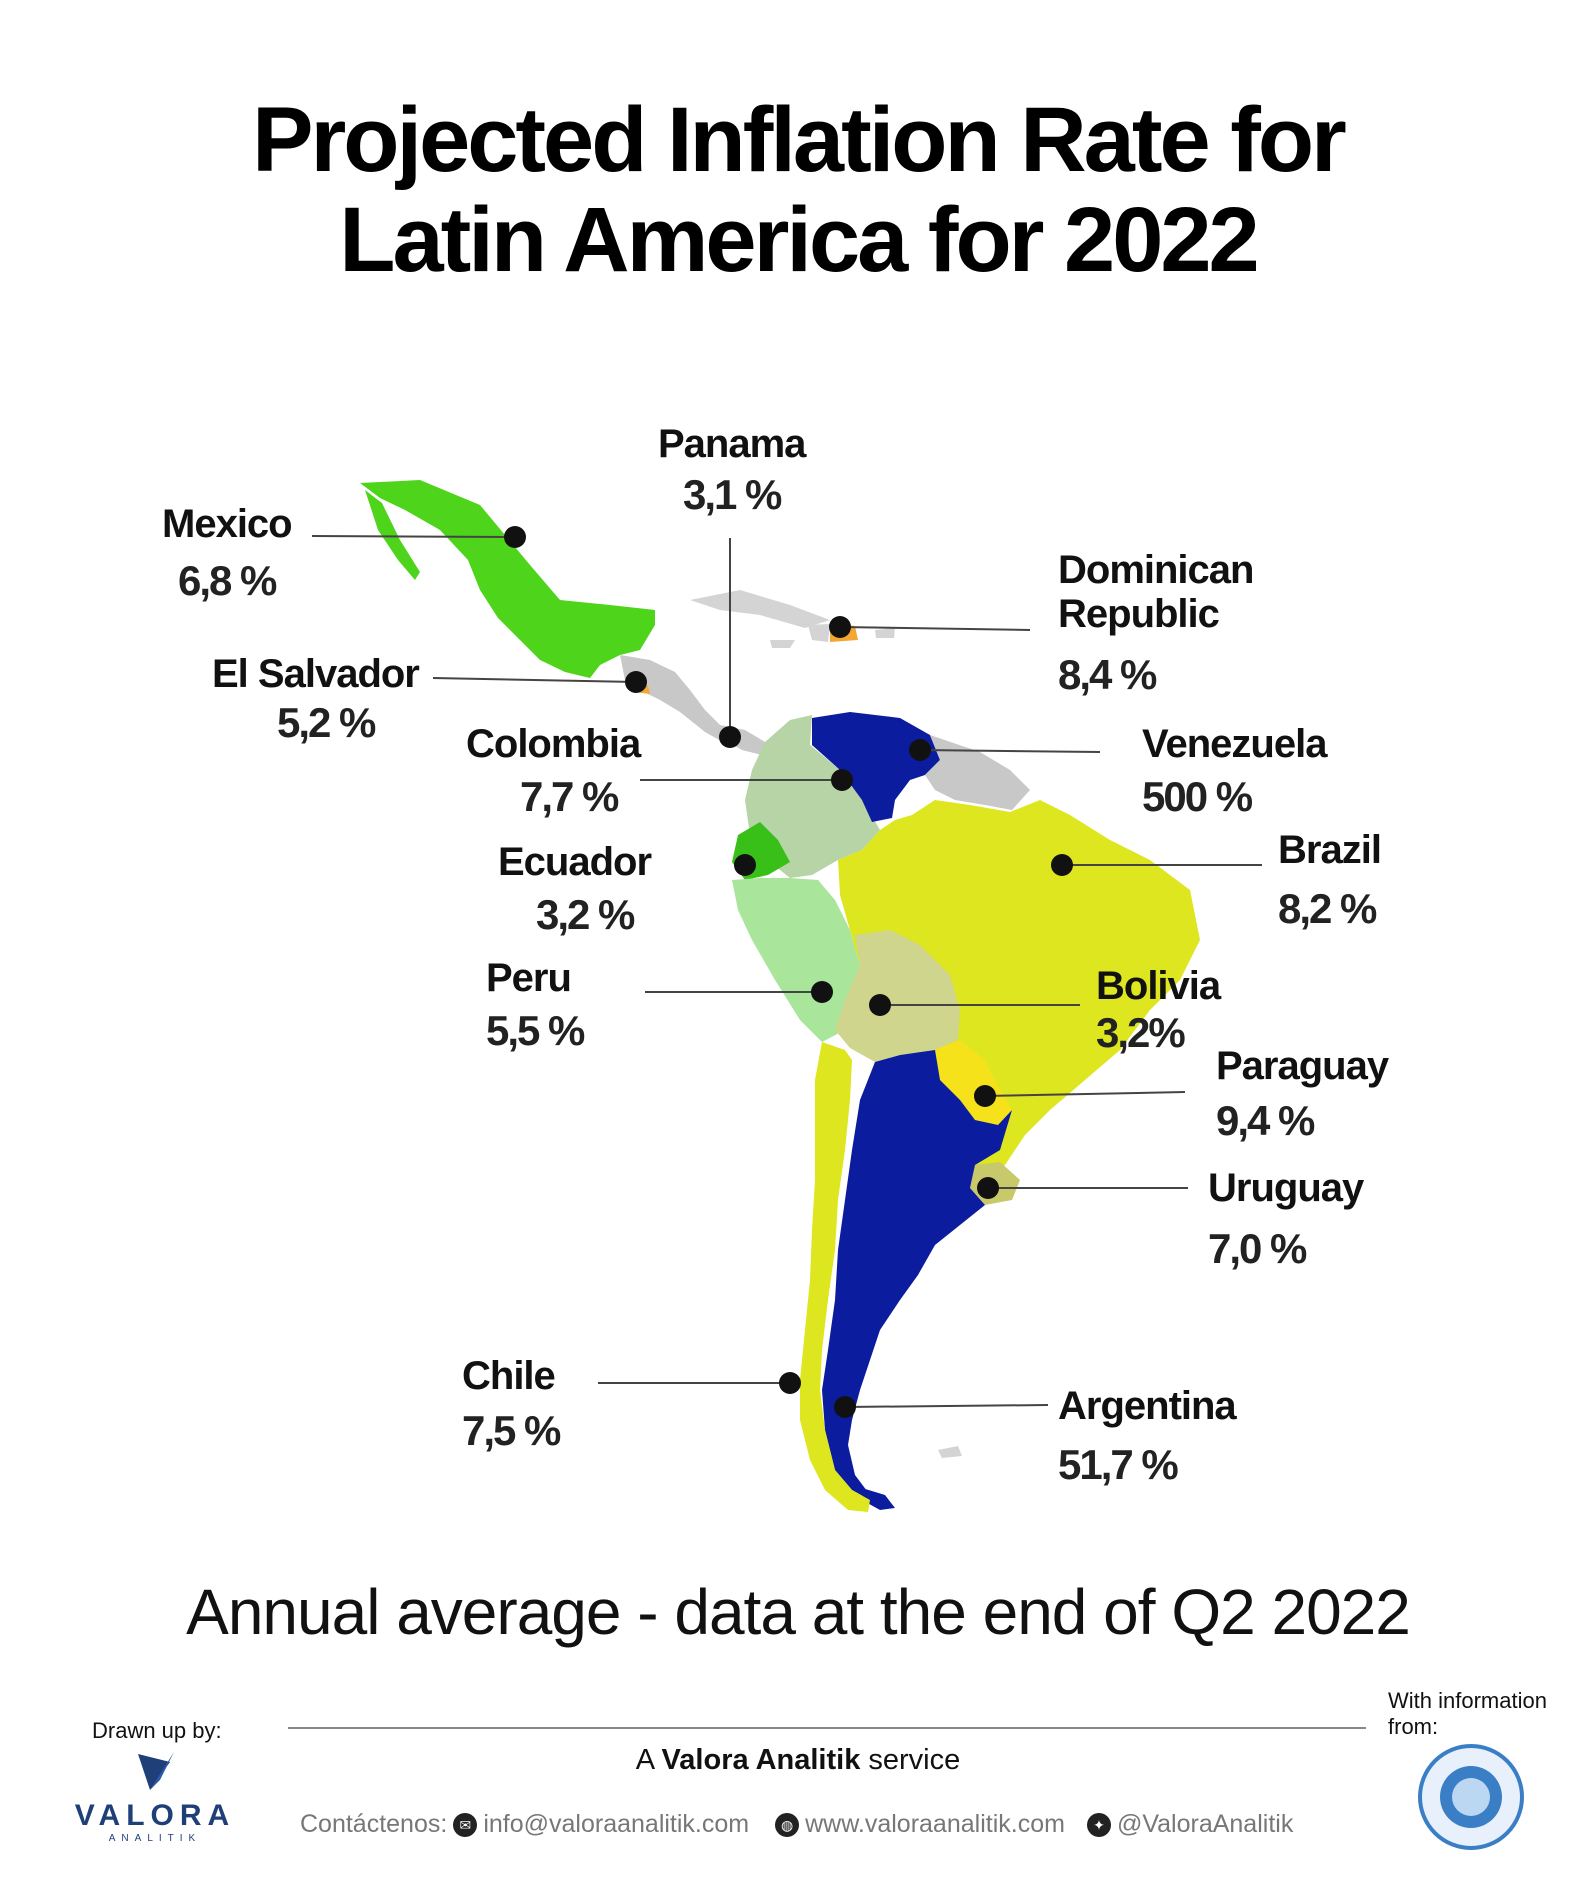 This screenshot has width=1596, height=1904. What do you see at coordinates (1413, 1726) in the screenshot?
I see `with-info-line-2: from:` at bounding box center [1413, 1726].